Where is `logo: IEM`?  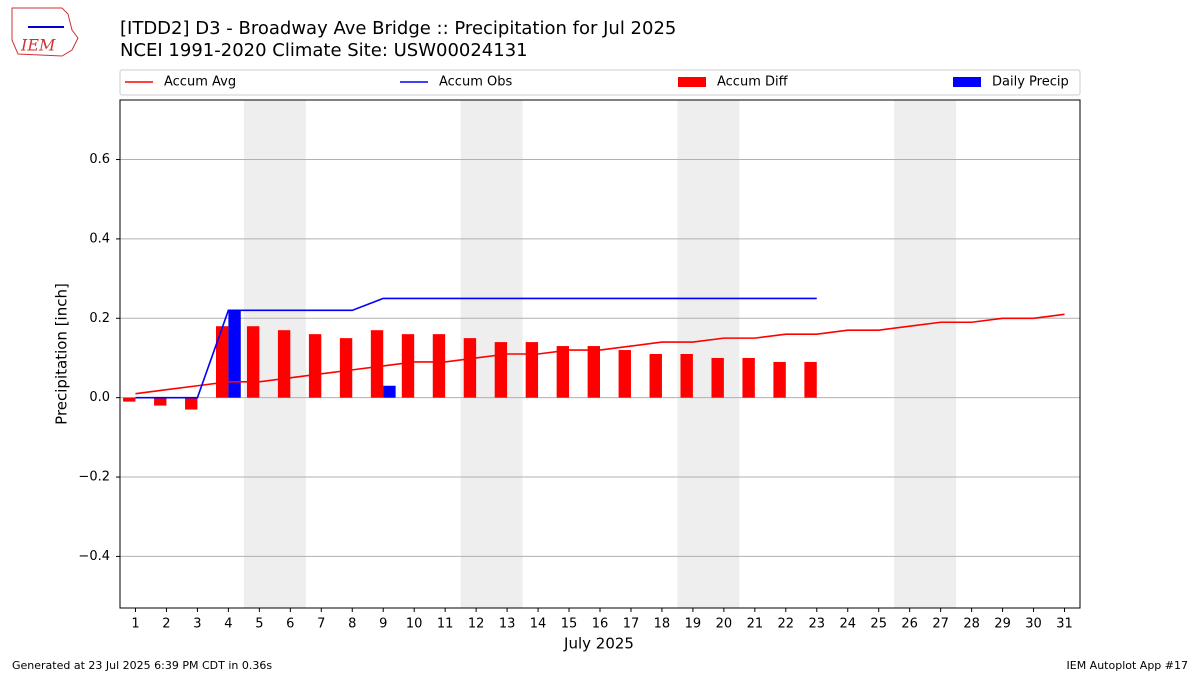 logo: IEM is located at coordinates (45, 32).